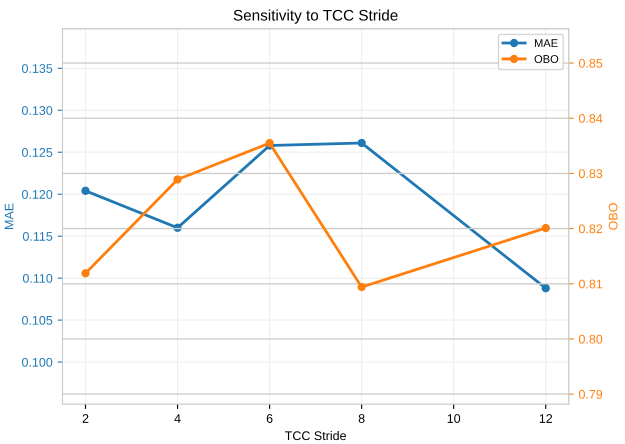 The image size is (625, 444). I want to click on y2-axis-title: OBO, so click(613, 216).